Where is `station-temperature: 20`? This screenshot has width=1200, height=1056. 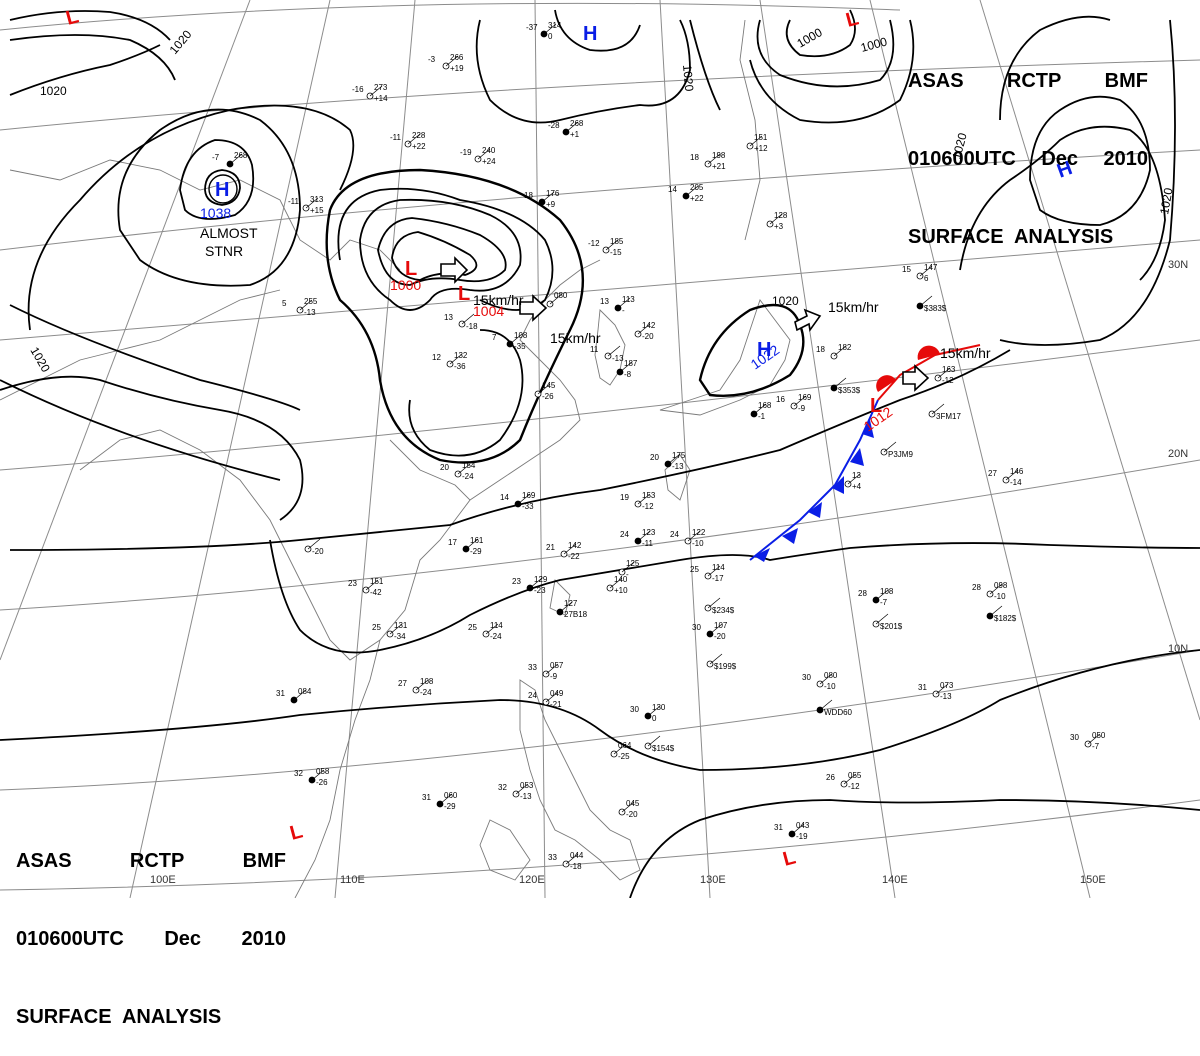
station-temperature: 20 is located at coordinates (444, 467).